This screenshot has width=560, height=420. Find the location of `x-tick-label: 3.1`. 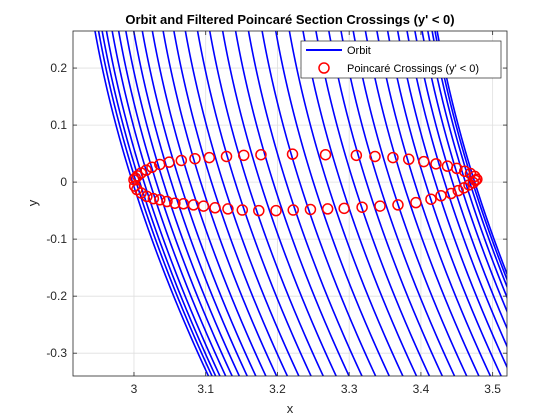

x-tick-label: 3.1 is located at coordinates (205, 389).